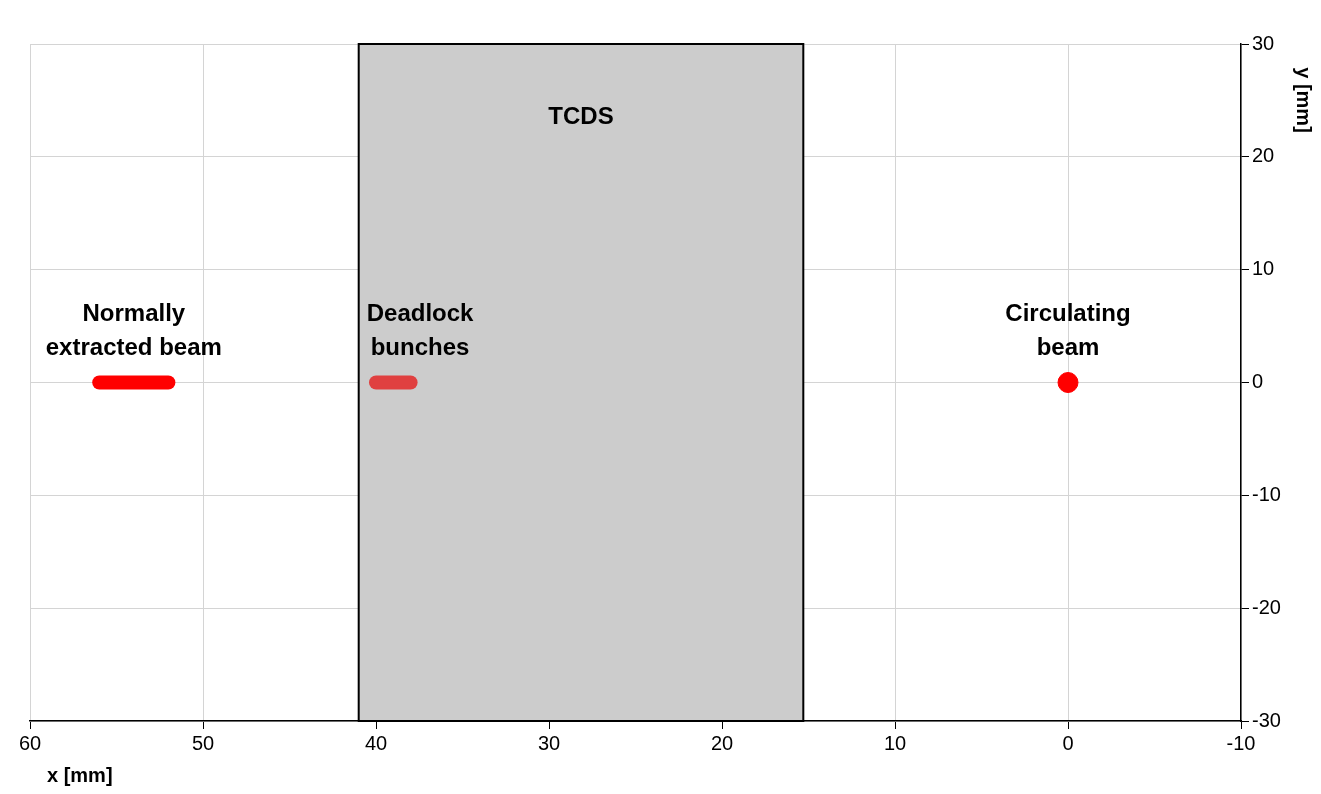  What do you see at coordinates (549, 742) in the screenshot?
I see `x-tick-label: 30` at bounding box center [549, 742].